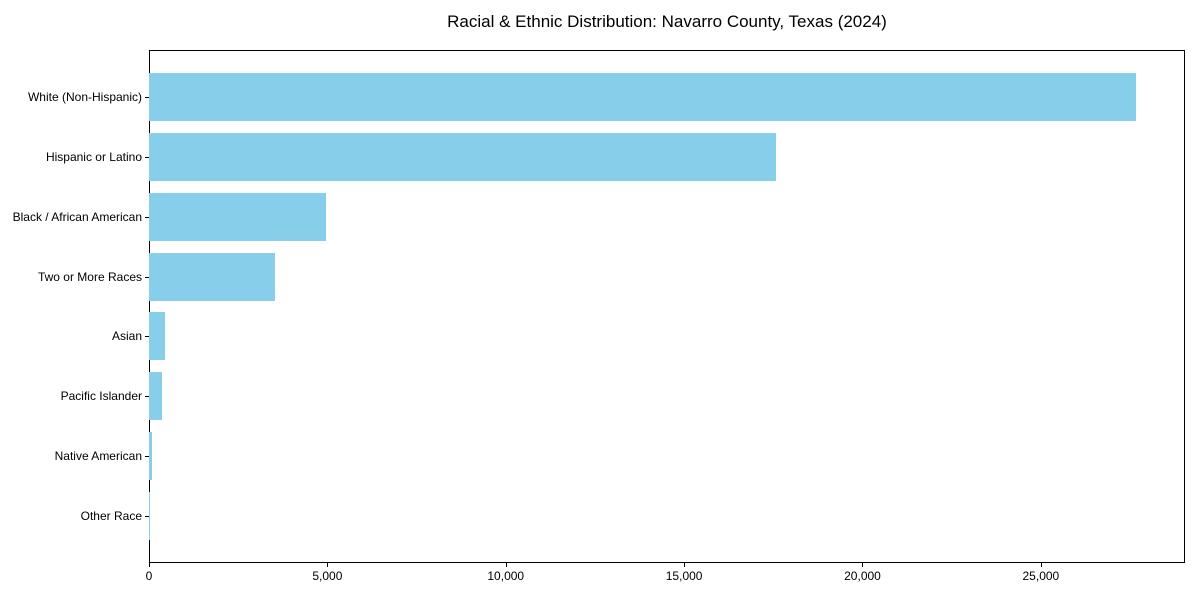 The width and height of the screenshot is (1200, 600). What do you see at coordinates (149, 576) in the screenshot?
I see `x-tick-label-0: 0` at bounding box center [149, 576].